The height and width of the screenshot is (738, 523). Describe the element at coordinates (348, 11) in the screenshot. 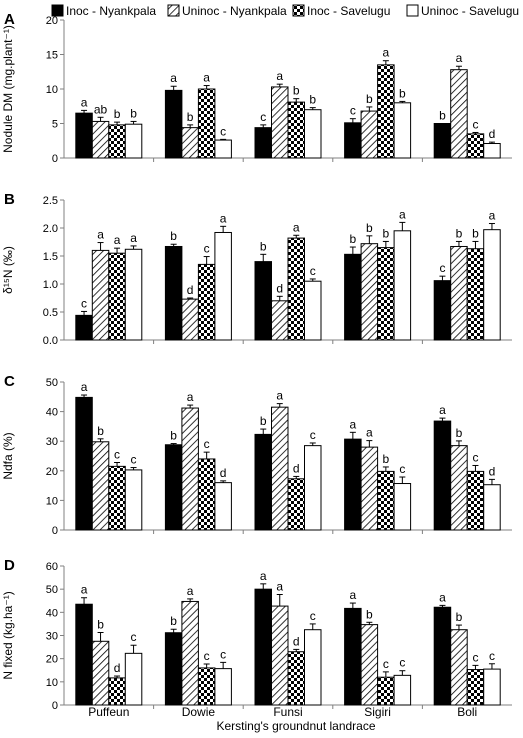

I see `legend-label-2: Inoc - Savelugu` at that location.